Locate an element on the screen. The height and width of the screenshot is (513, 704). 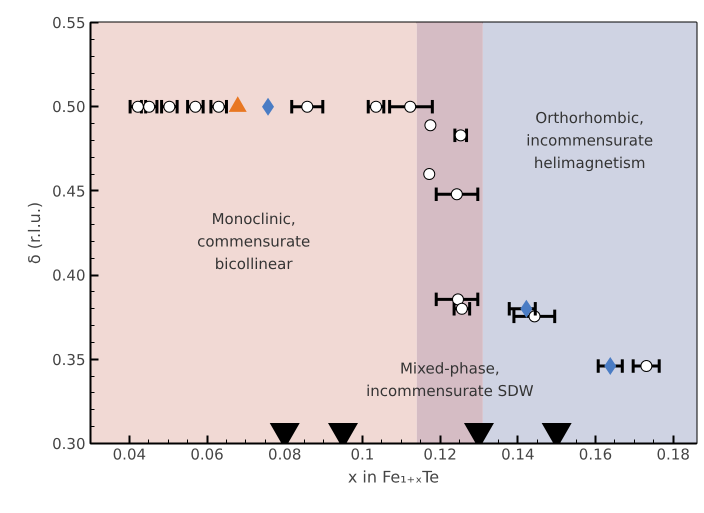
x-tick-label: 0.18 is located at coordinates (673, 455).